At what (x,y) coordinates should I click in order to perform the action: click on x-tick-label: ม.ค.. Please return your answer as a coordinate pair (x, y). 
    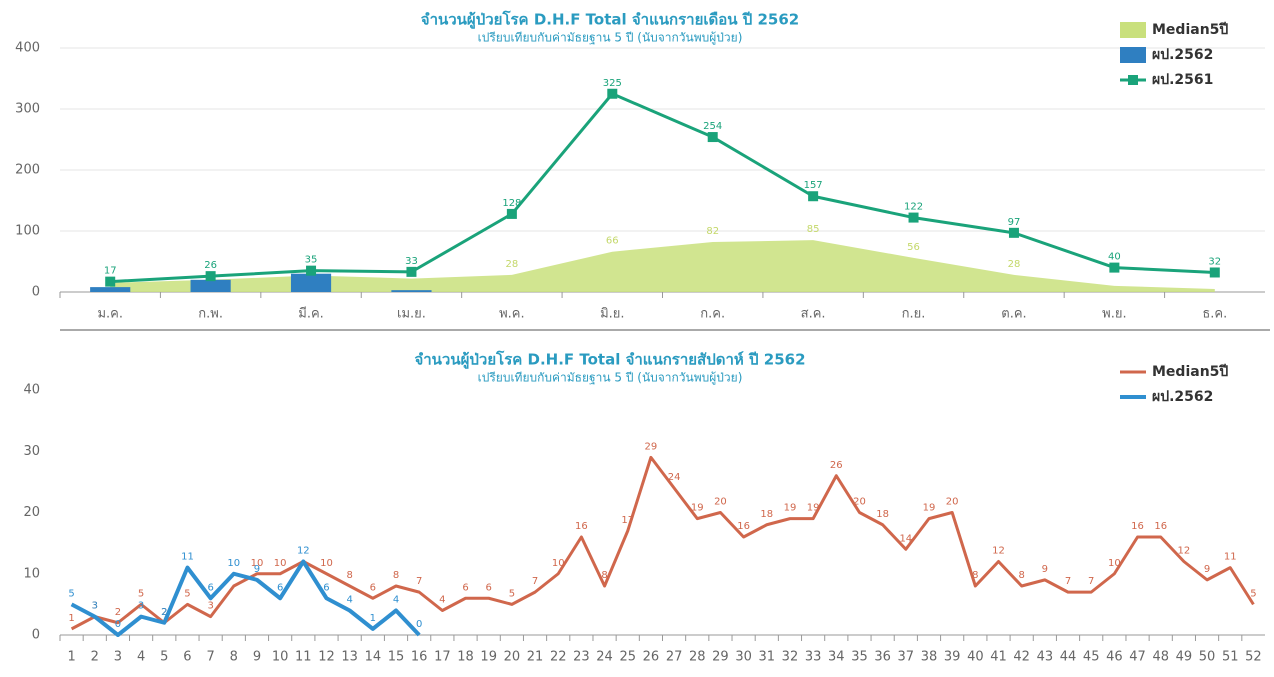
    Looking at the image, I should click on (110, 314).